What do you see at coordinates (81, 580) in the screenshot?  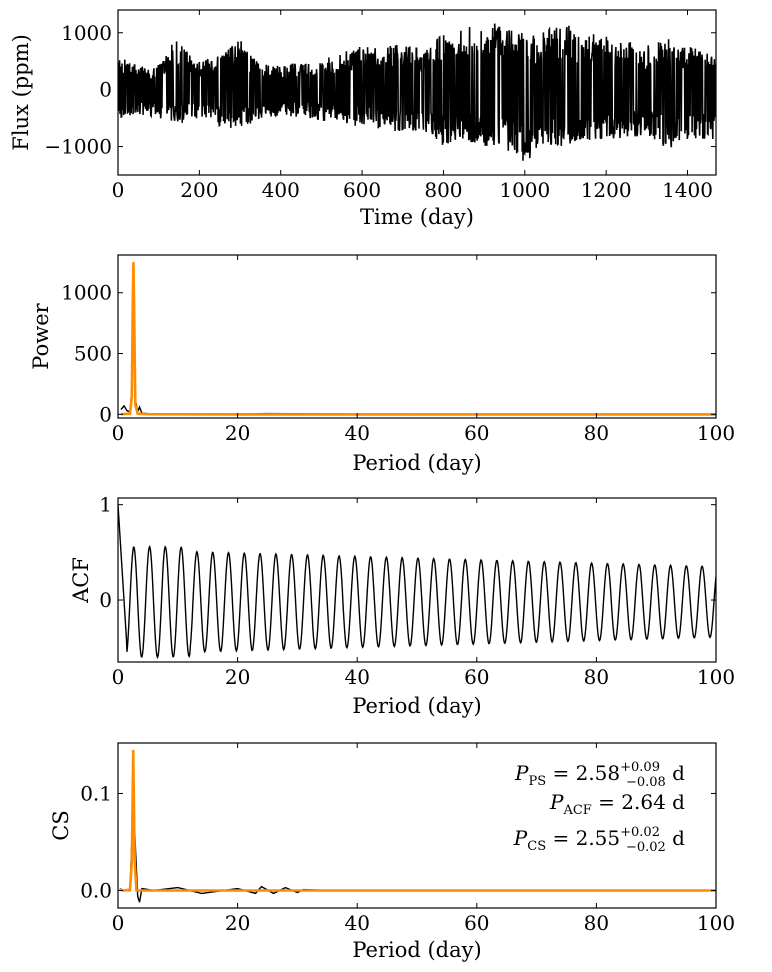 I see `y-axis-label: ACF` at bounding box center [81, 580].